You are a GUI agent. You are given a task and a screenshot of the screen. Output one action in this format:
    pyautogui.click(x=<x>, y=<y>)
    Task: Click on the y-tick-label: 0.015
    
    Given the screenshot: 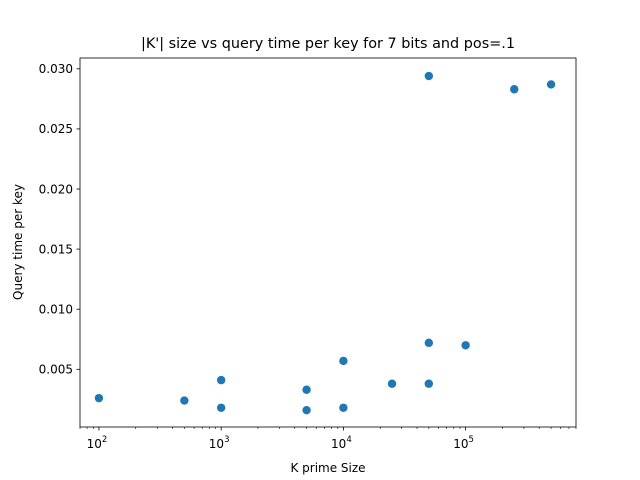 What is the action you would take?
    pyautogui.click(x=56, y=249)
    